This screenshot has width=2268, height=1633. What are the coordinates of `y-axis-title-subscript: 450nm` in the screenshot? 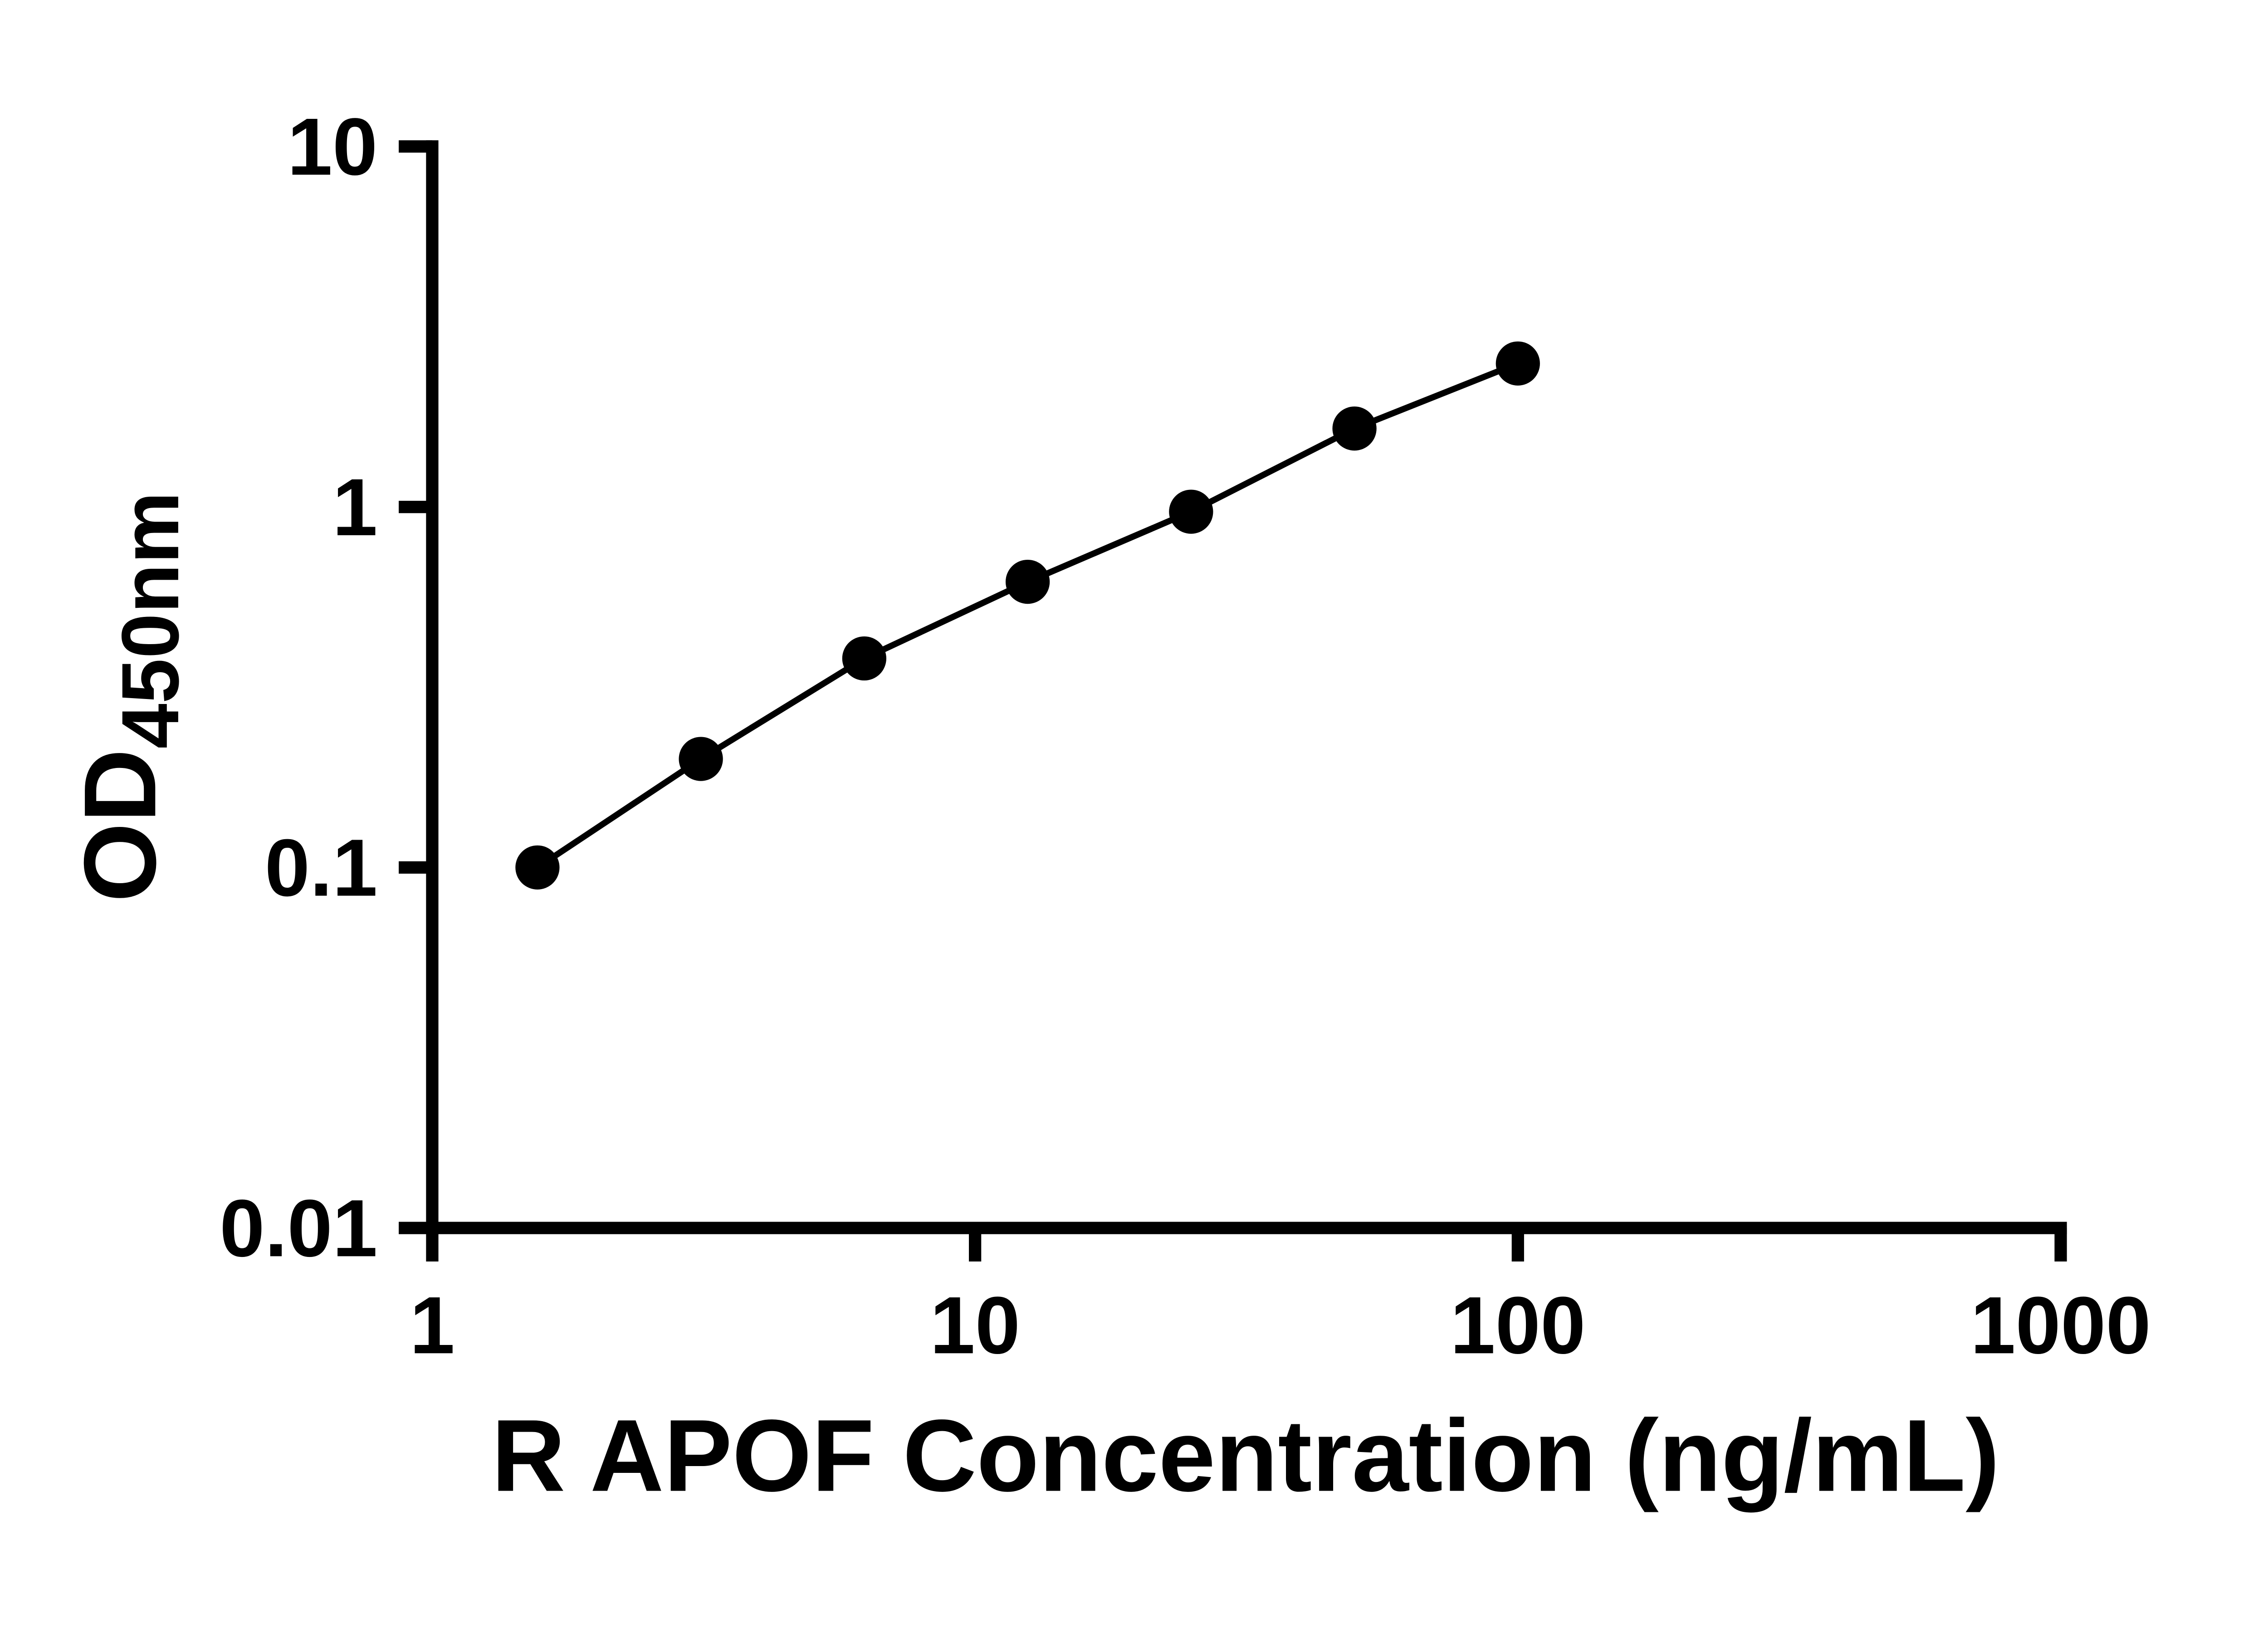 It's located at (150, 620).